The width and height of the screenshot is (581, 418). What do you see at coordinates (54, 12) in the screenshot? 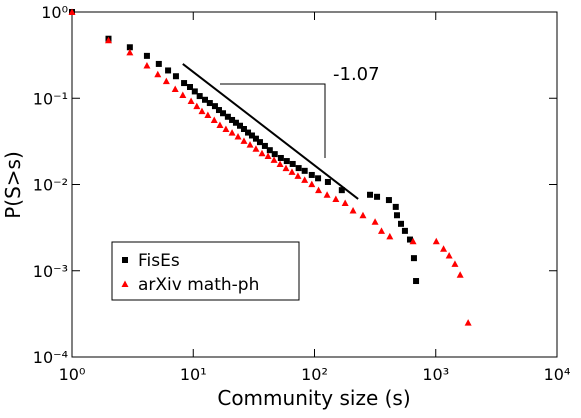
I see `y-tick-label: 10⁰` at bounding box center [54, 12].